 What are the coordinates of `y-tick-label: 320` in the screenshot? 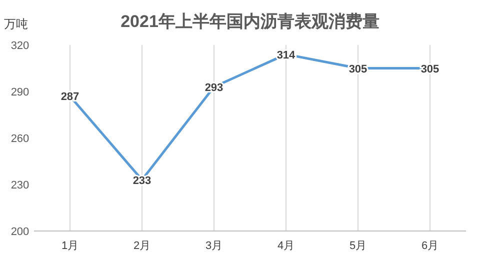 It's located at (20, 46).